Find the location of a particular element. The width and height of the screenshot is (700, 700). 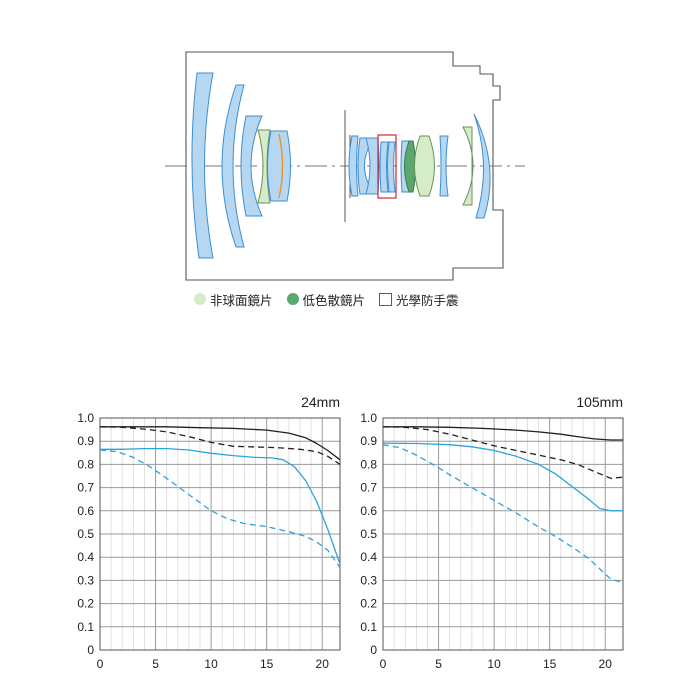

lens-barrel-outline is located at coordinates (344, 166).